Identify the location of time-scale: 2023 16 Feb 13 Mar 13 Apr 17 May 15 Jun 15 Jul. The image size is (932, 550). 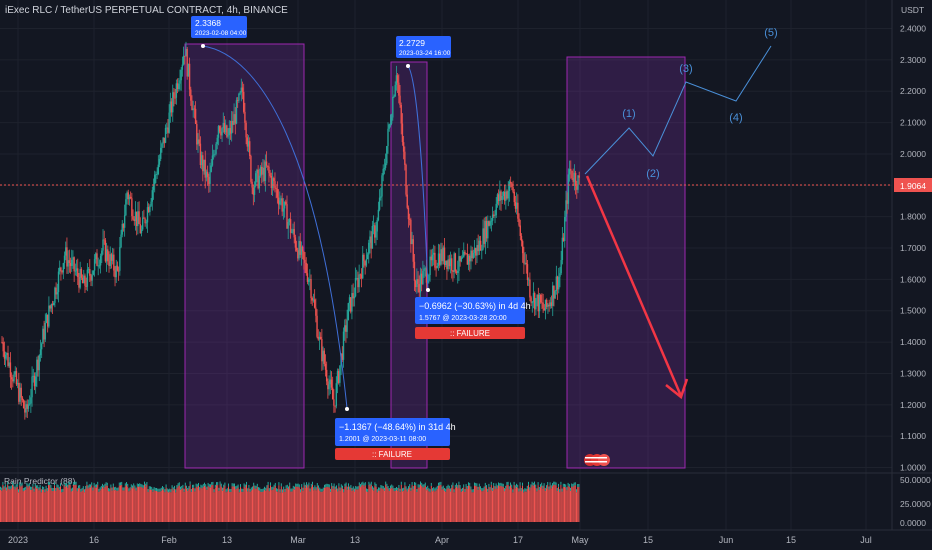
(440, 540).